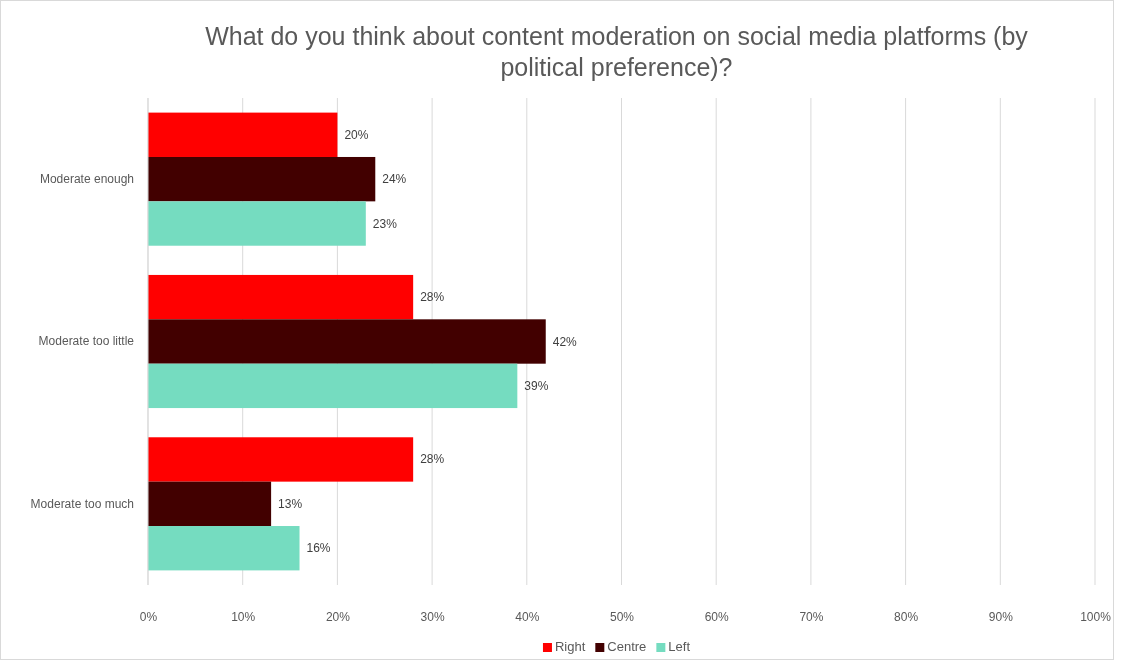  I want to click on x-tick-label: 90%, so click(1001, 616).